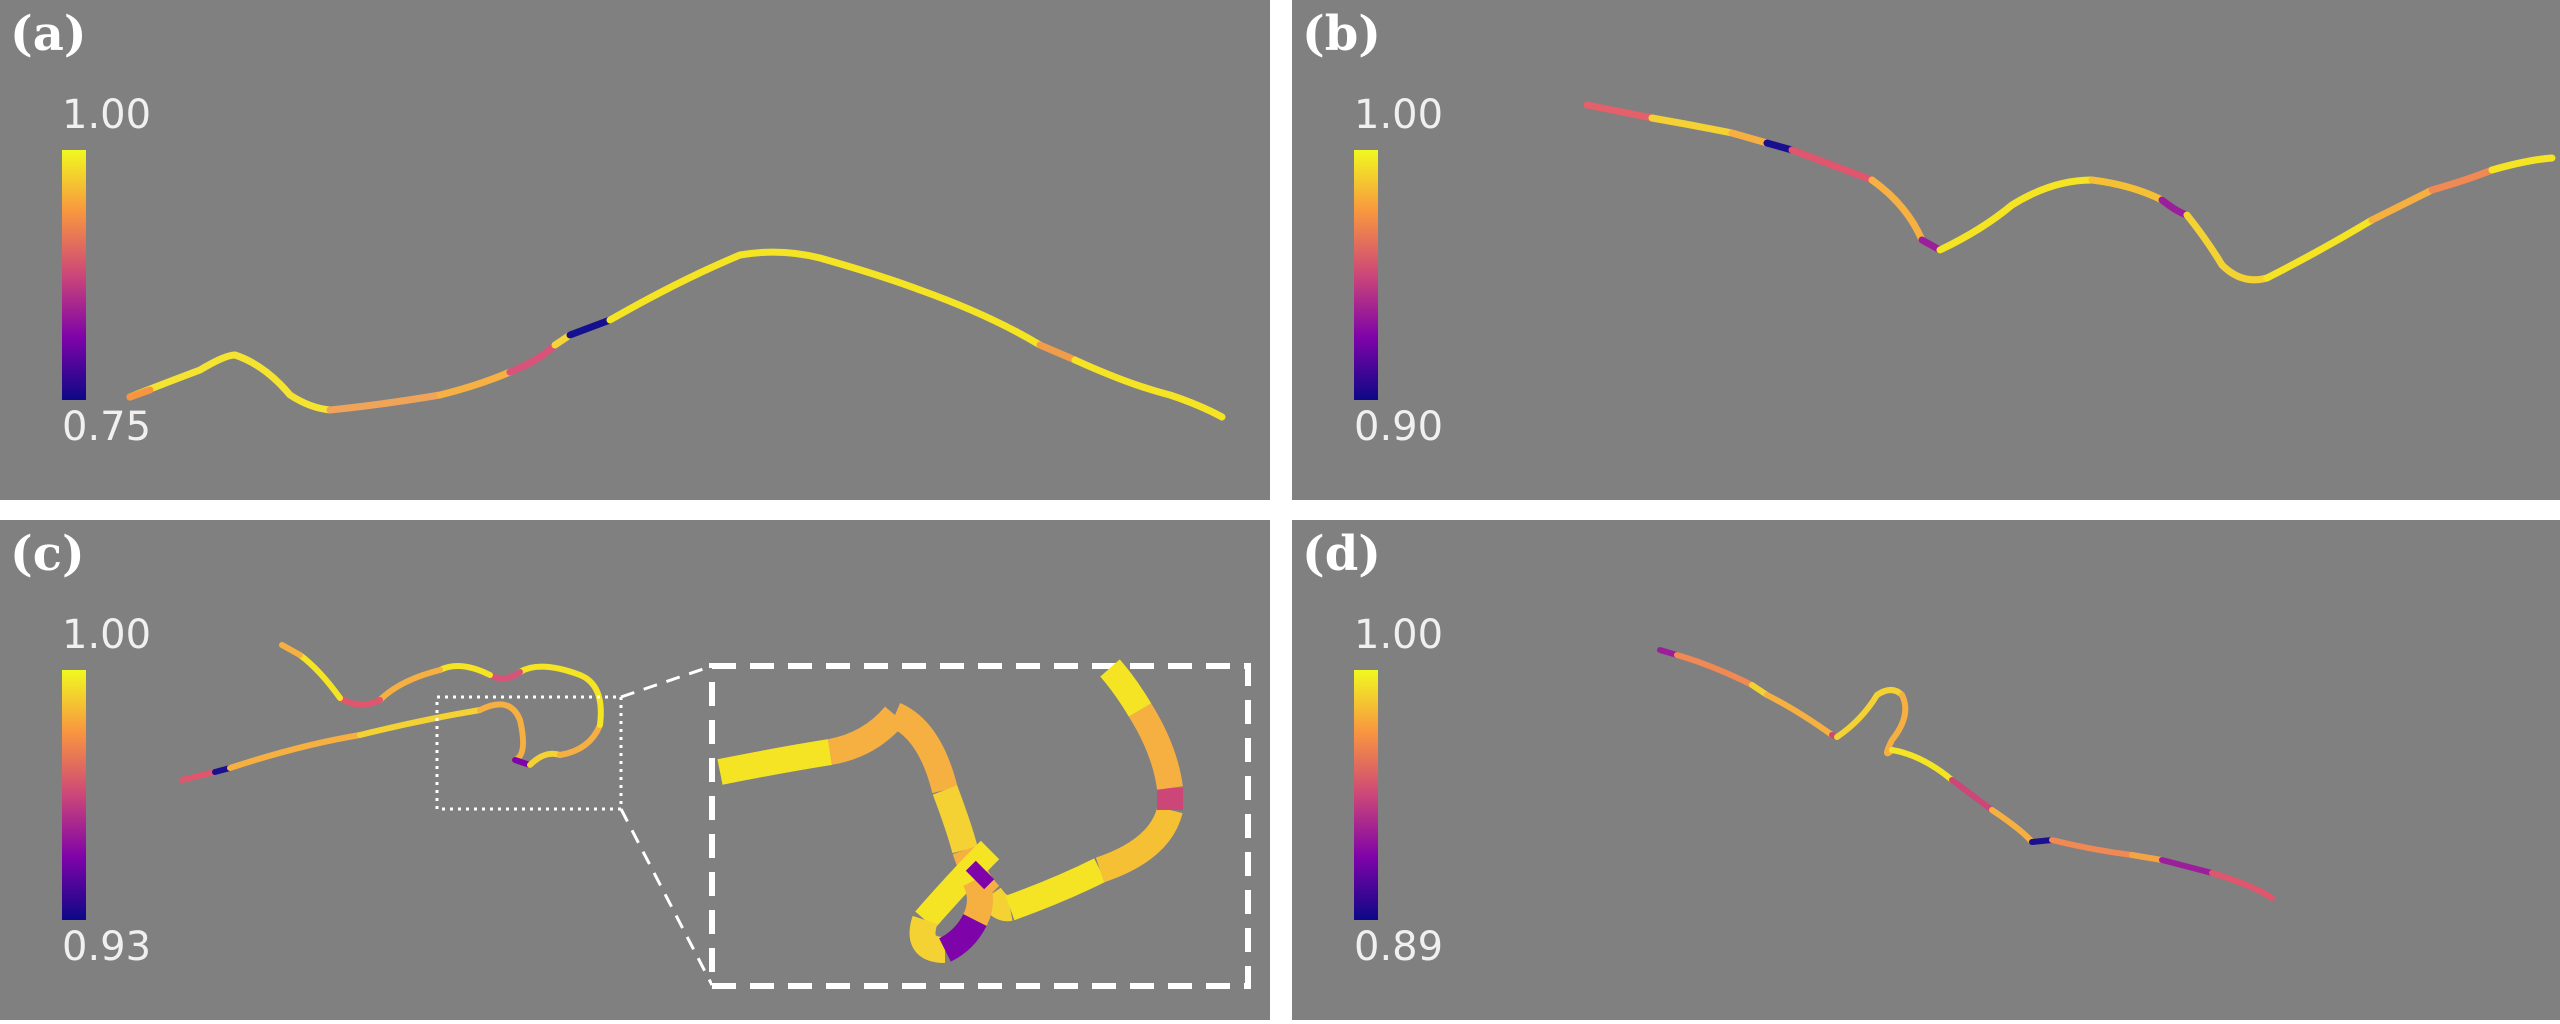 The height and width of the screenshot is (1024, 2560). Describe the element at coordinates (47, 554) in the screenshot. I see `panel-label: (c)` at that location.